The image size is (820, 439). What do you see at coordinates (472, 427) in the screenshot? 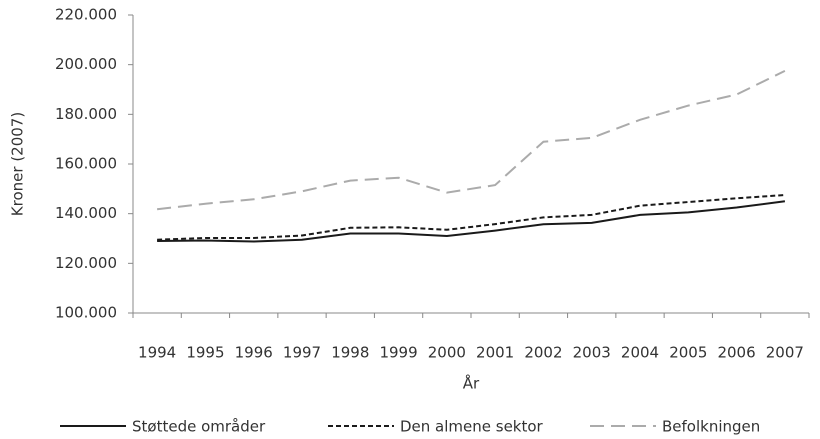
I see `legend-label: Den almene sektor` at bounding box center [472, 427].